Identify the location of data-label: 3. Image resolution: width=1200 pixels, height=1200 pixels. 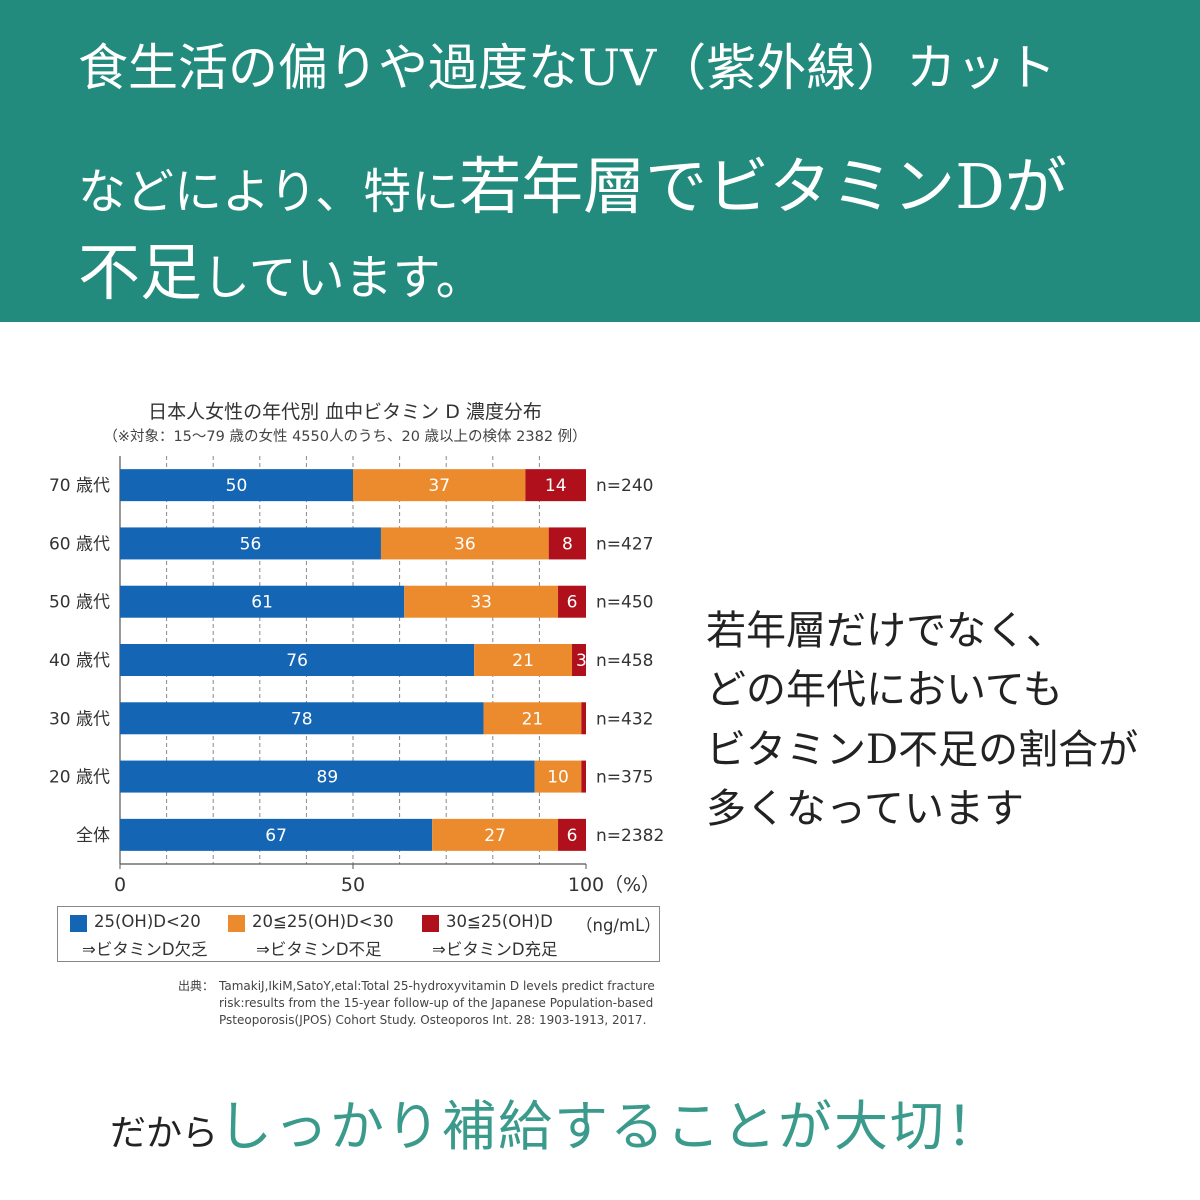
(581, 661).